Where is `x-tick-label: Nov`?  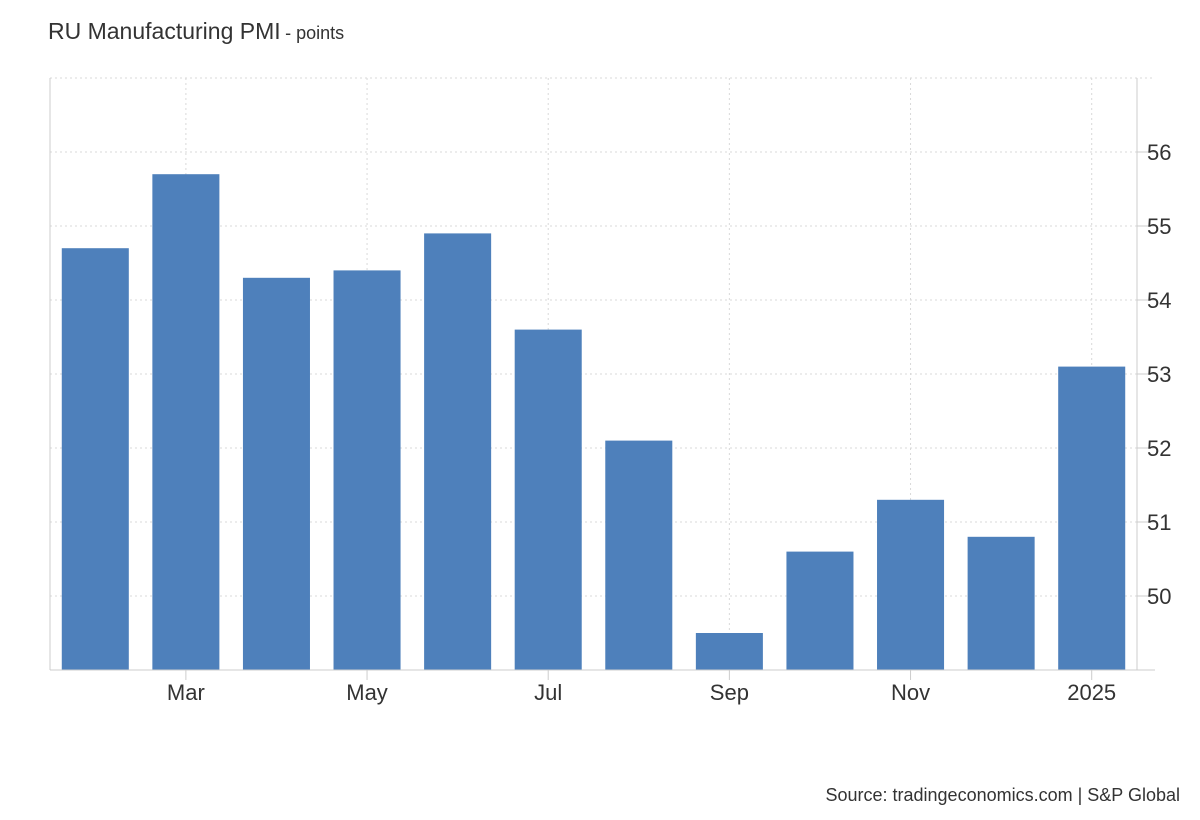
x-tick-label: Nov is located at coordinates (910, 692).